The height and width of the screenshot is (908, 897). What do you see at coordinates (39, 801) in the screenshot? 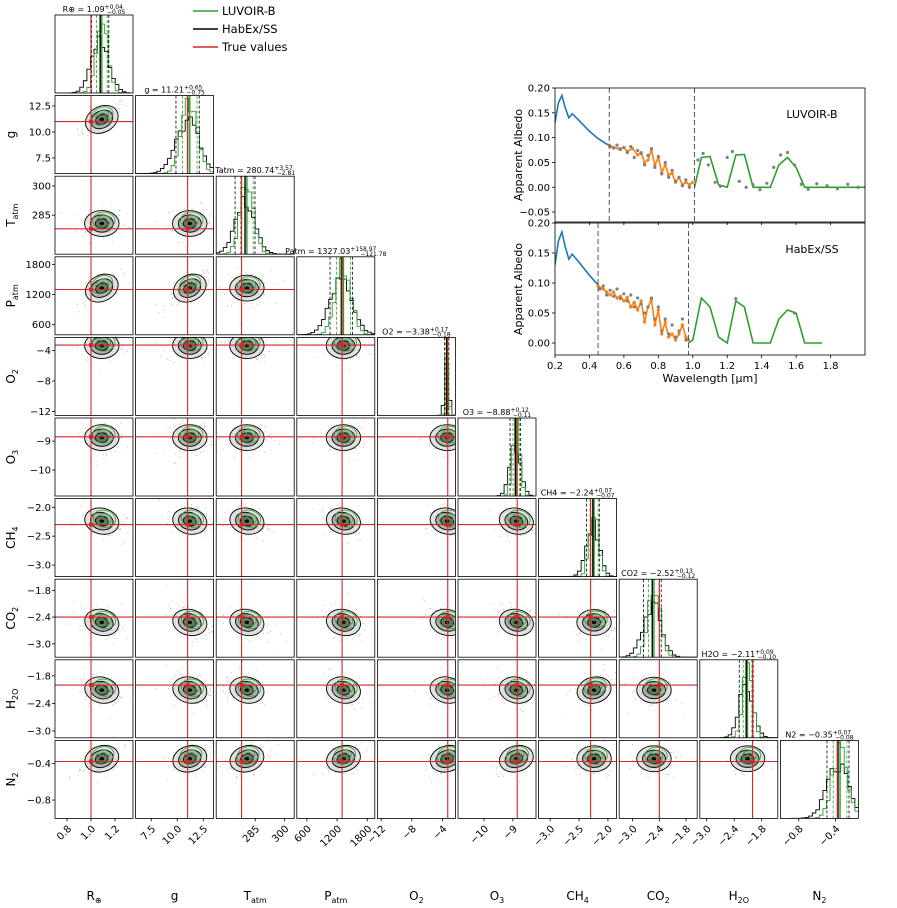
I see `y-tick-label: −0.8` at bounding box center [39, 801].